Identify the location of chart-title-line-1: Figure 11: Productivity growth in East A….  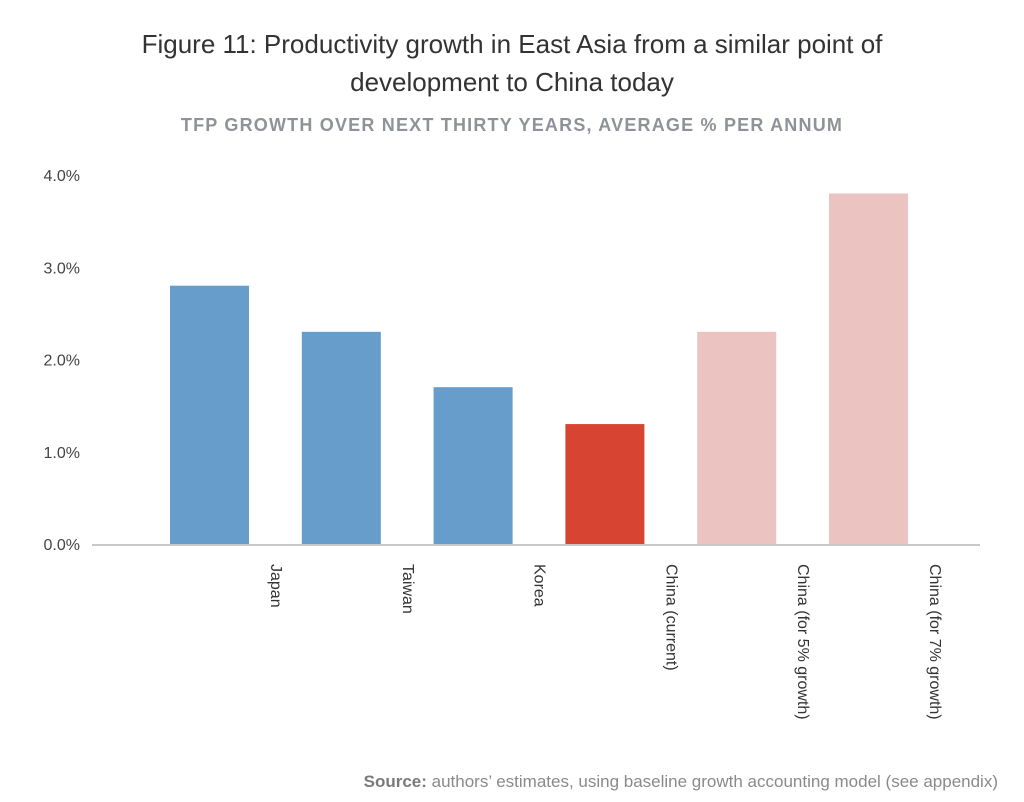
(512, 44).